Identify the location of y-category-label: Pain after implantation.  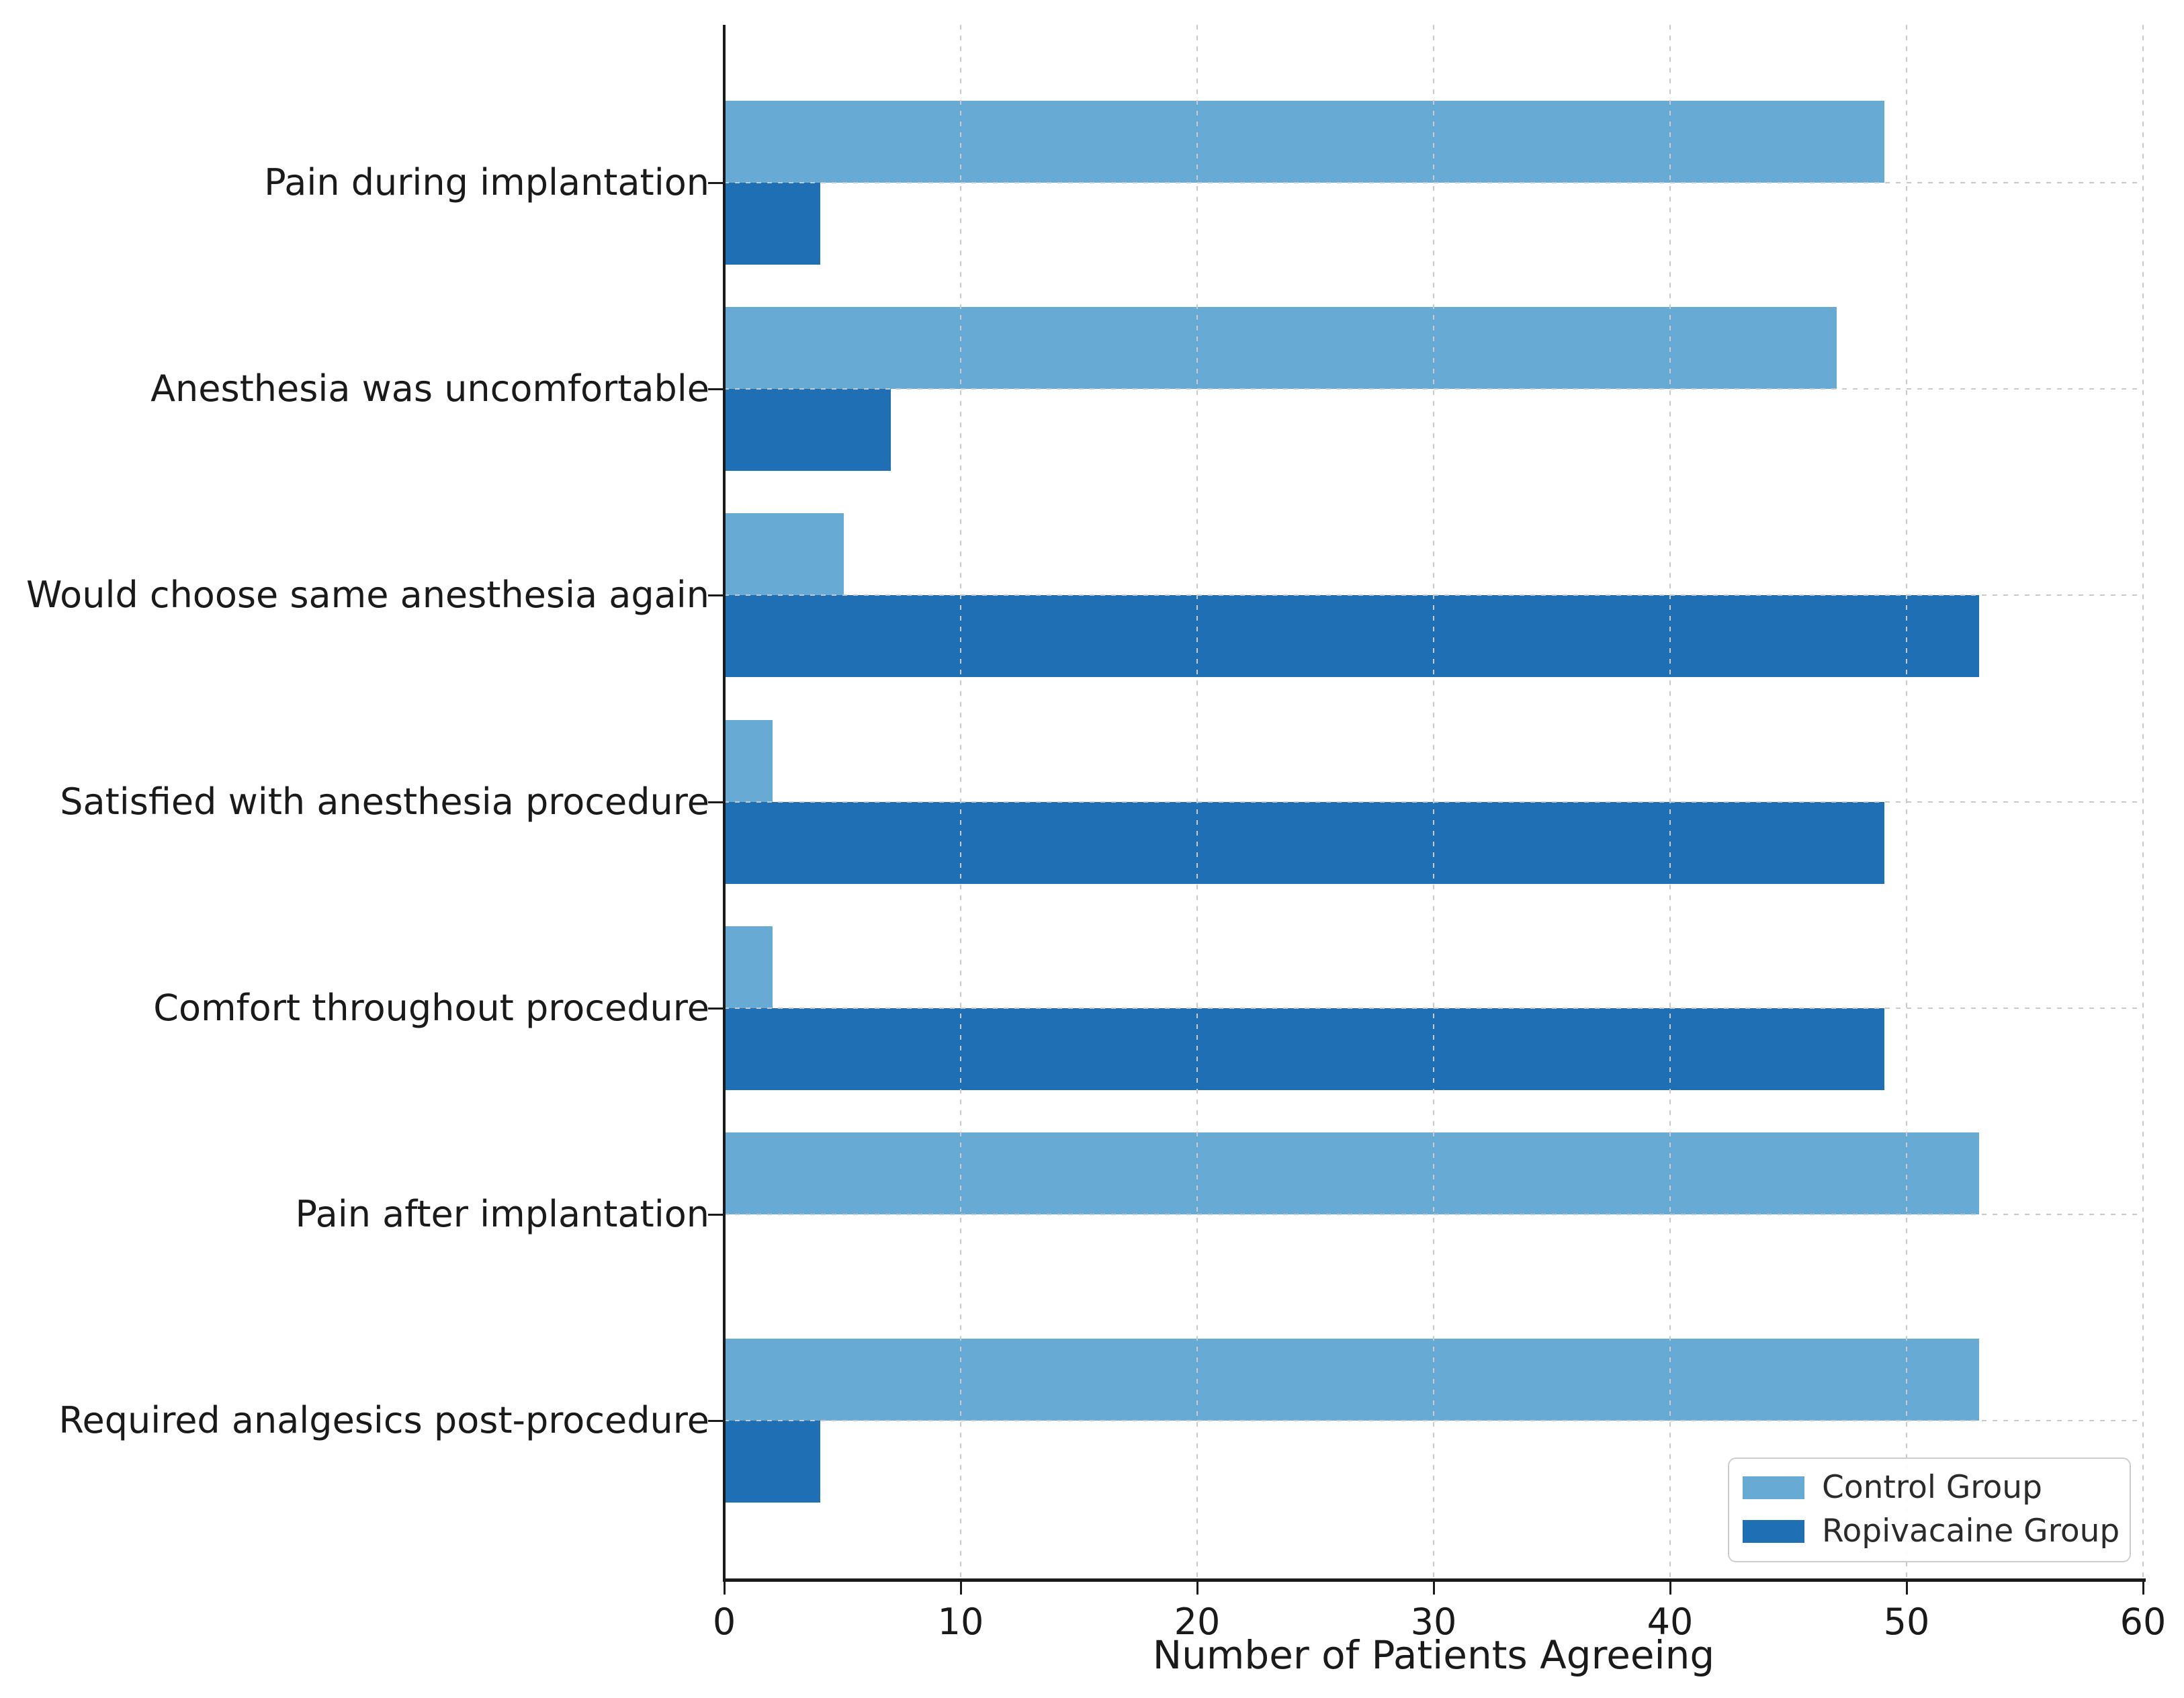
(502, 1214).